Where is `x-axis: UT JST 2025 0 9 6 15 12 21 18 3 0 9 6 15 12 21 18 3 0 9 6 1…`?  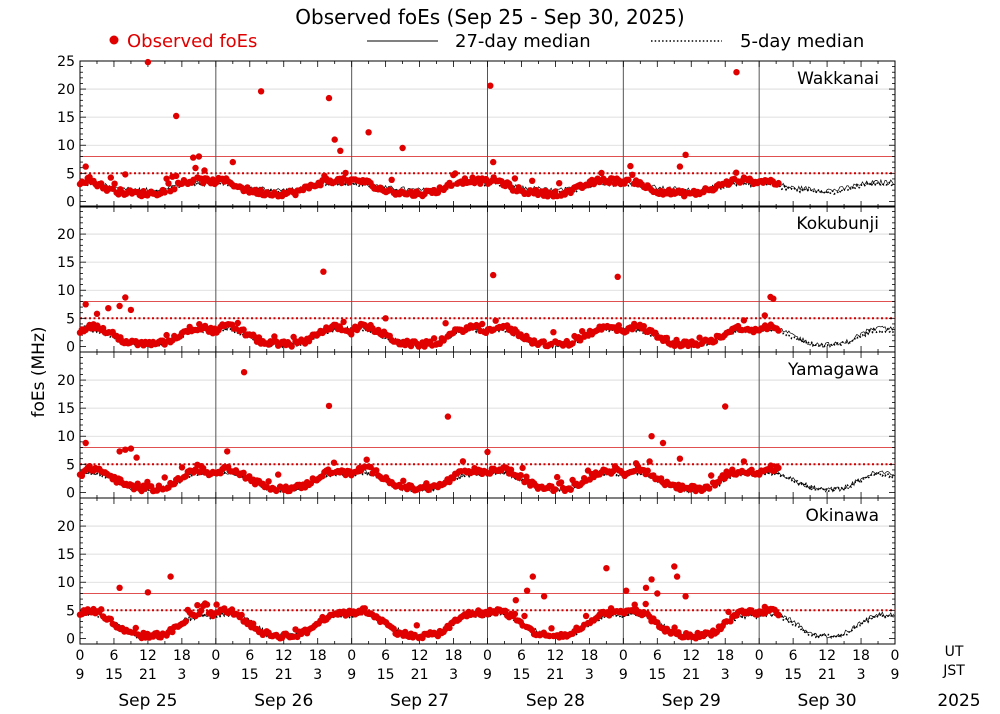 x-axis: UT JST 2025 0 9 6 15 12 21 18 3 0 9 6 15 12 21 18 3 0 9 6 1… is located at coordinates (528, 677).